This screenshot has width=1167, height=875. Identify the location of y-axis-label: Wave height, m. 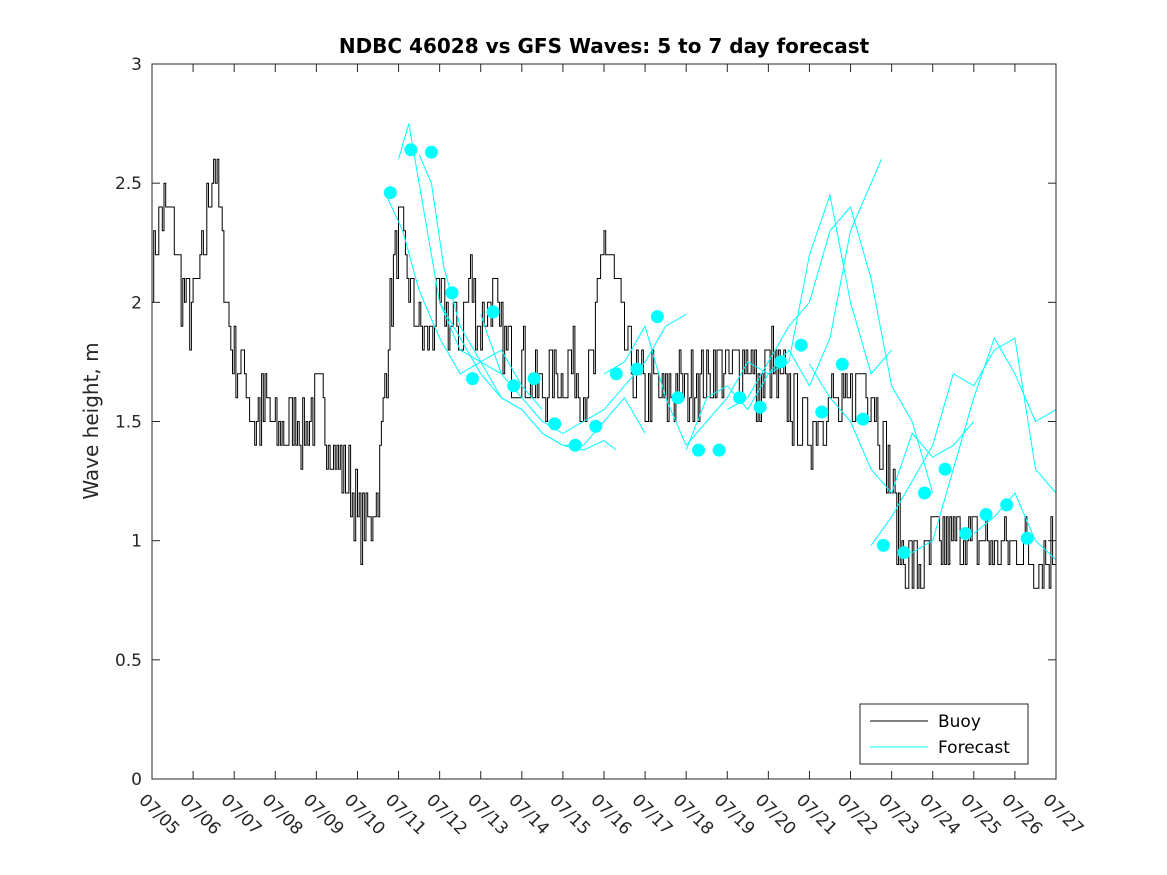
(91, 420).